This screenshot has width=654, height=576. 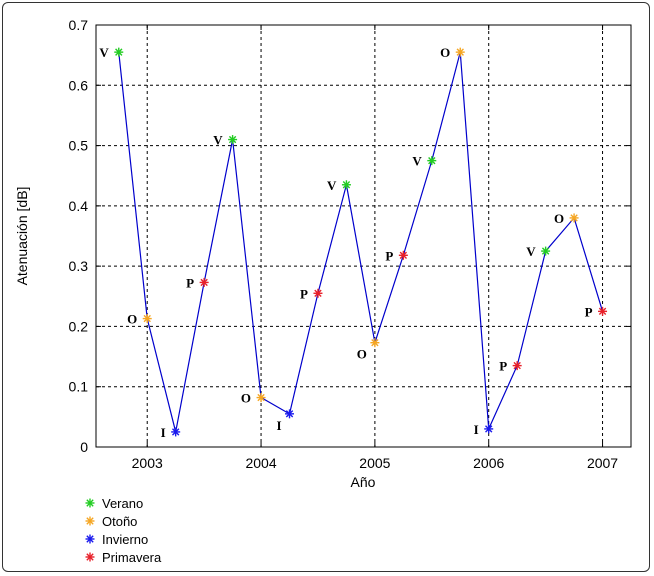 What do you see at coordinates (363, 482) in the screenshot?
I see `x-axis-title: Año` at bounding box center [363, 482].